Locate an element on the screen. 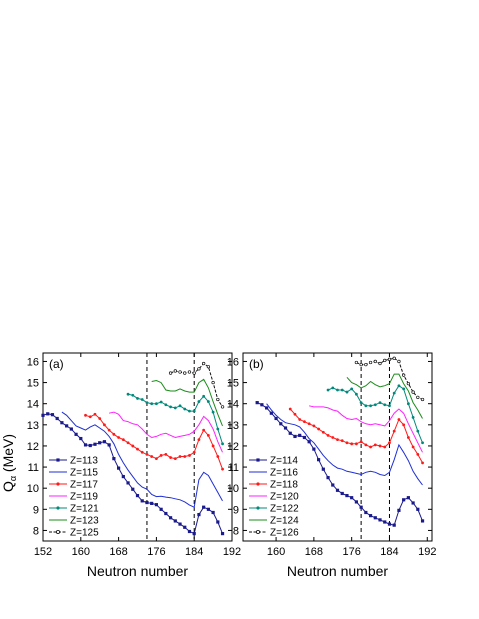 The width and height of the screenshot is (479, 619). x-tick-label: 168 is located at coordinates (118, 552).